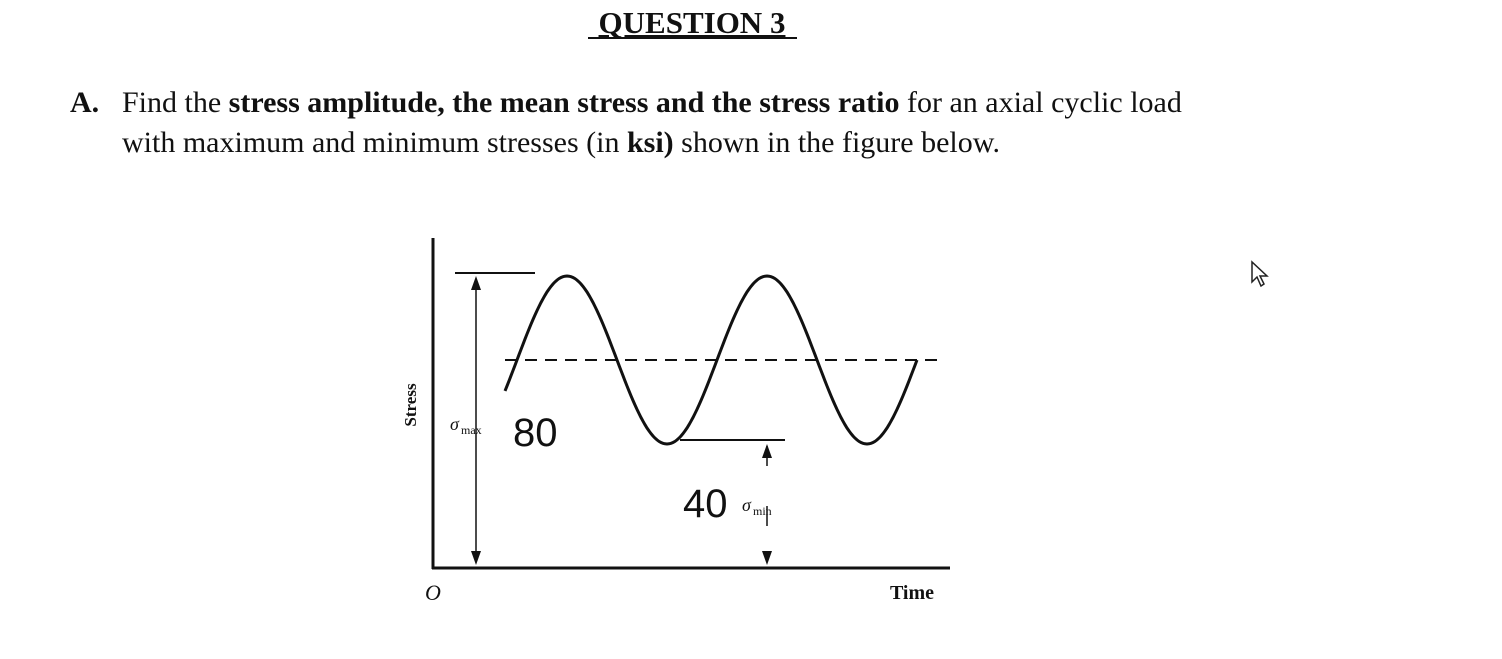 The width and height of the screenshot is (1502, 659). I want to click on bold-text: ksi), so click(650, 142).